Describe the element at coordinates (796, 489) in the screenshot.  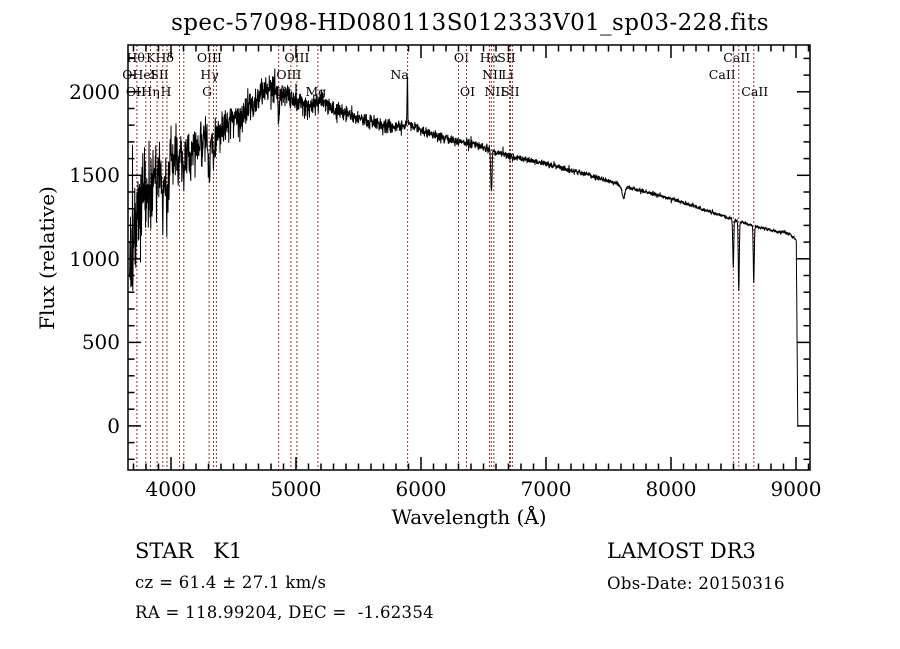
I see `x-tick-label: 9000` at that location.